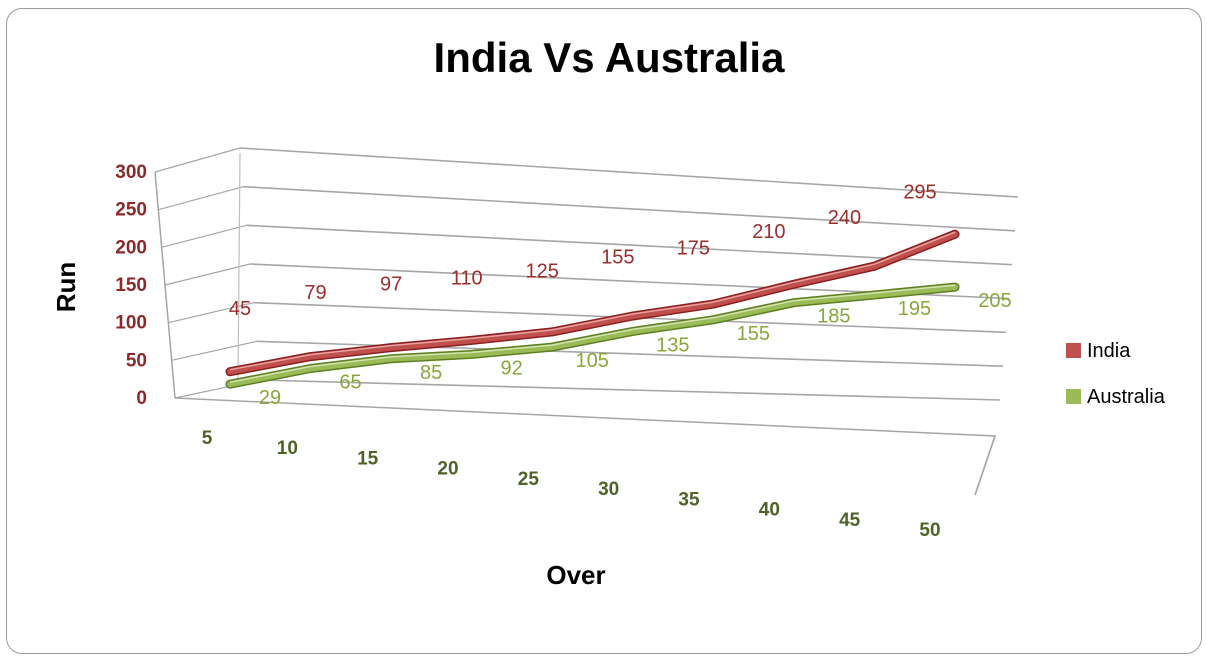 The height and width of the screenshot is (659, 1207). I want to click on y-tick-label: 200, so click(131, 247).